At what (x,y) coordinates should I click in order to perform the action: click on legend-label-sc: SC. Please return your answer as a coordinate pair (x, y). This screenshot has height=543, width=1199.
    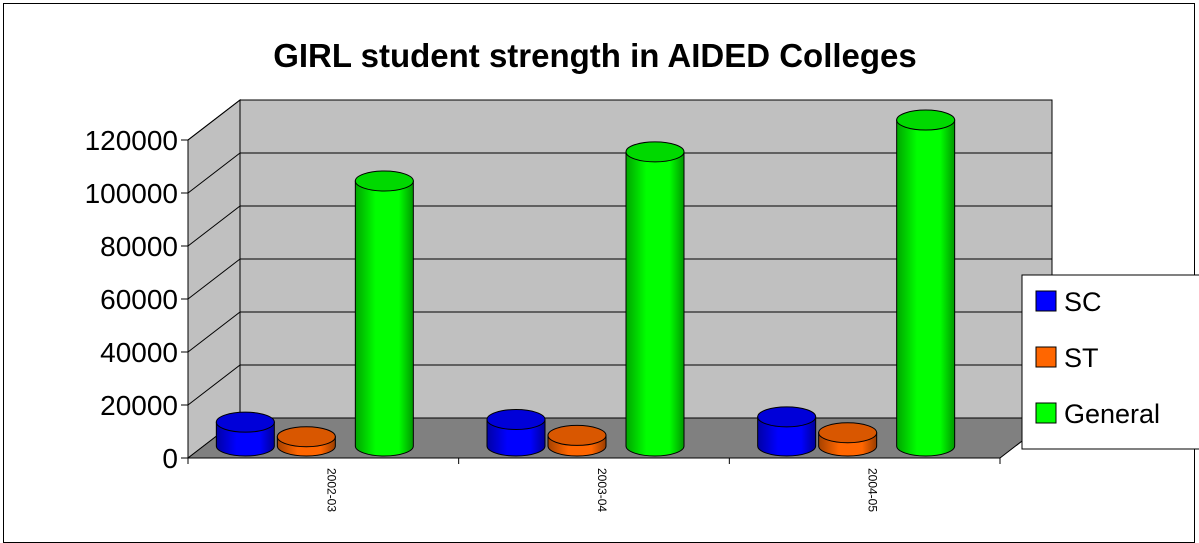
    Looking at the image, I should click on (1083, 302).